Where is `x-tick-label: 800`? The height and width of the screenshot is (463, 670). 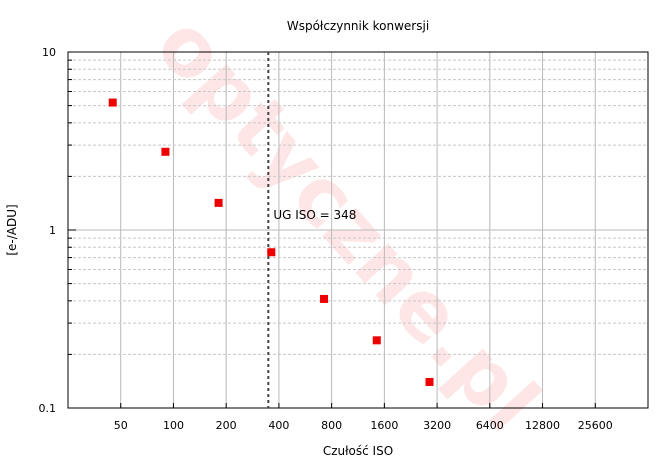 x-tick-label: 800 is located at coordinates (331, 425).